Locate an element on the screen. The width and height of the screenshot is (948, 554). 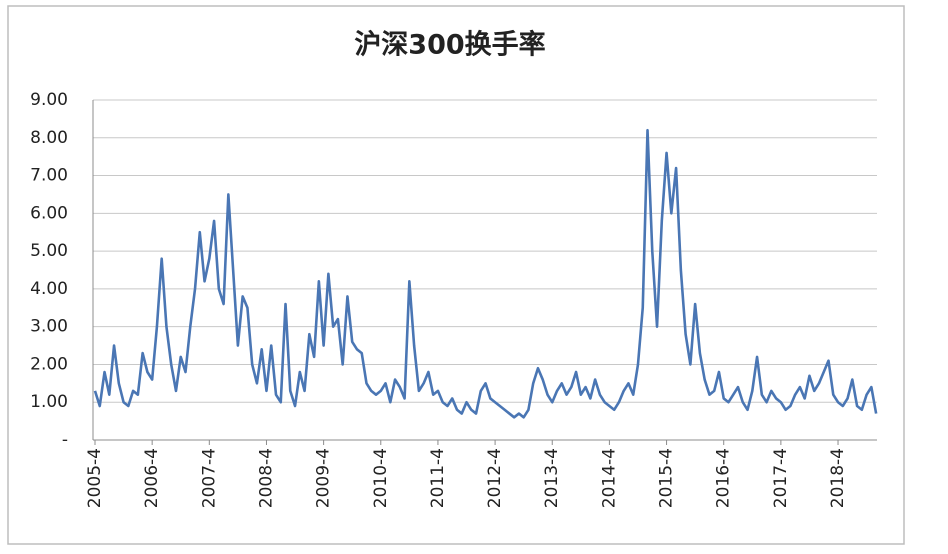
x-tick-label: 2011-4 is located at coordinates (438, 478).